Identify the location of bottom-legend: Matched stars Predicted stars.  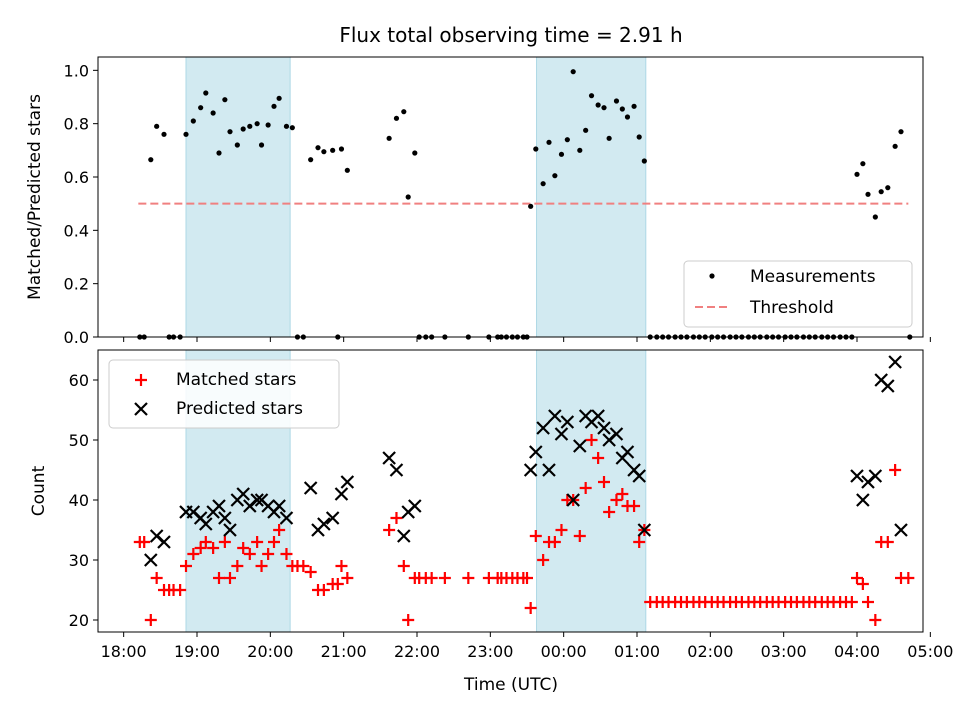
(224, 394).